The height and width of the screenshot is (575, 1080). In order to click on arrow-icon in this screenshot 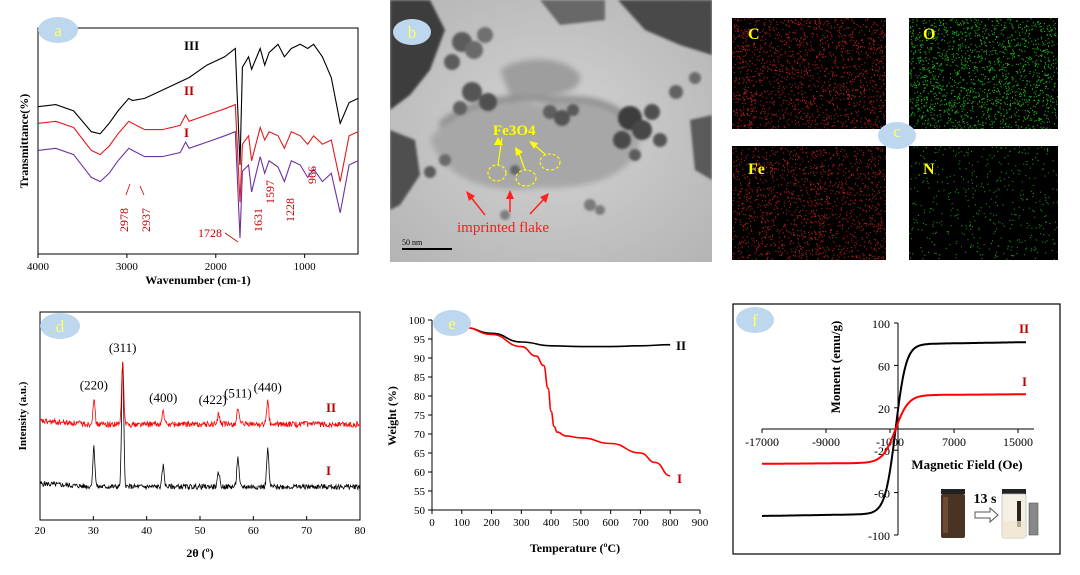, I will do `click(986, 515)`.